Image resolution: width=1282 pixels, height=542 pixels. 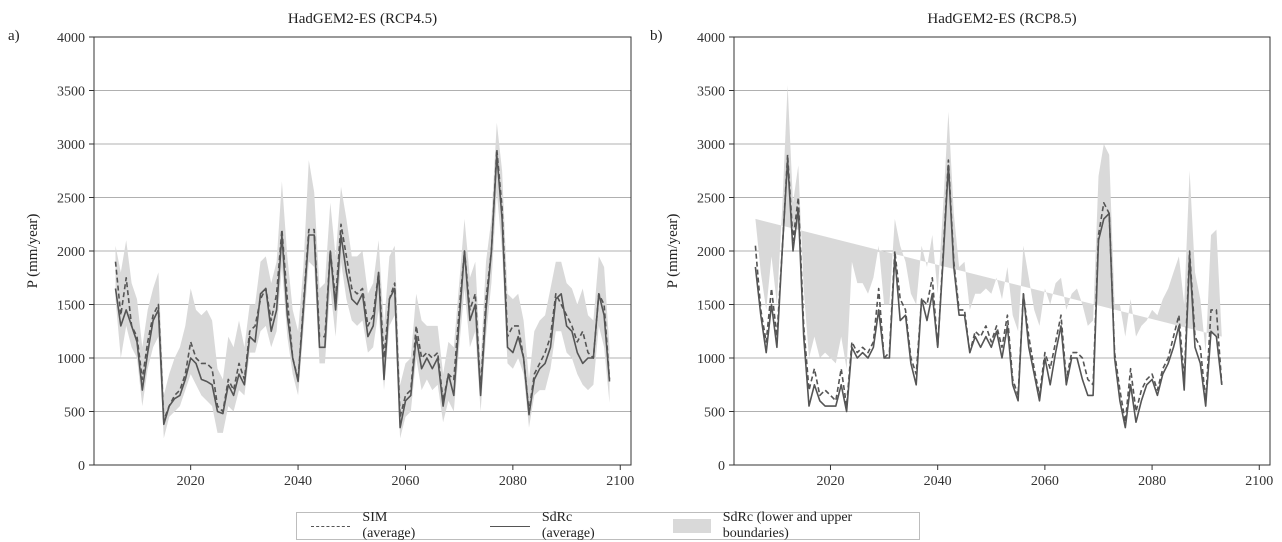 What do you see at coordinates (389, 525) in the screenshot?
I see `legend-label-sim: SIM (average)` at bounding box center [389, 525].